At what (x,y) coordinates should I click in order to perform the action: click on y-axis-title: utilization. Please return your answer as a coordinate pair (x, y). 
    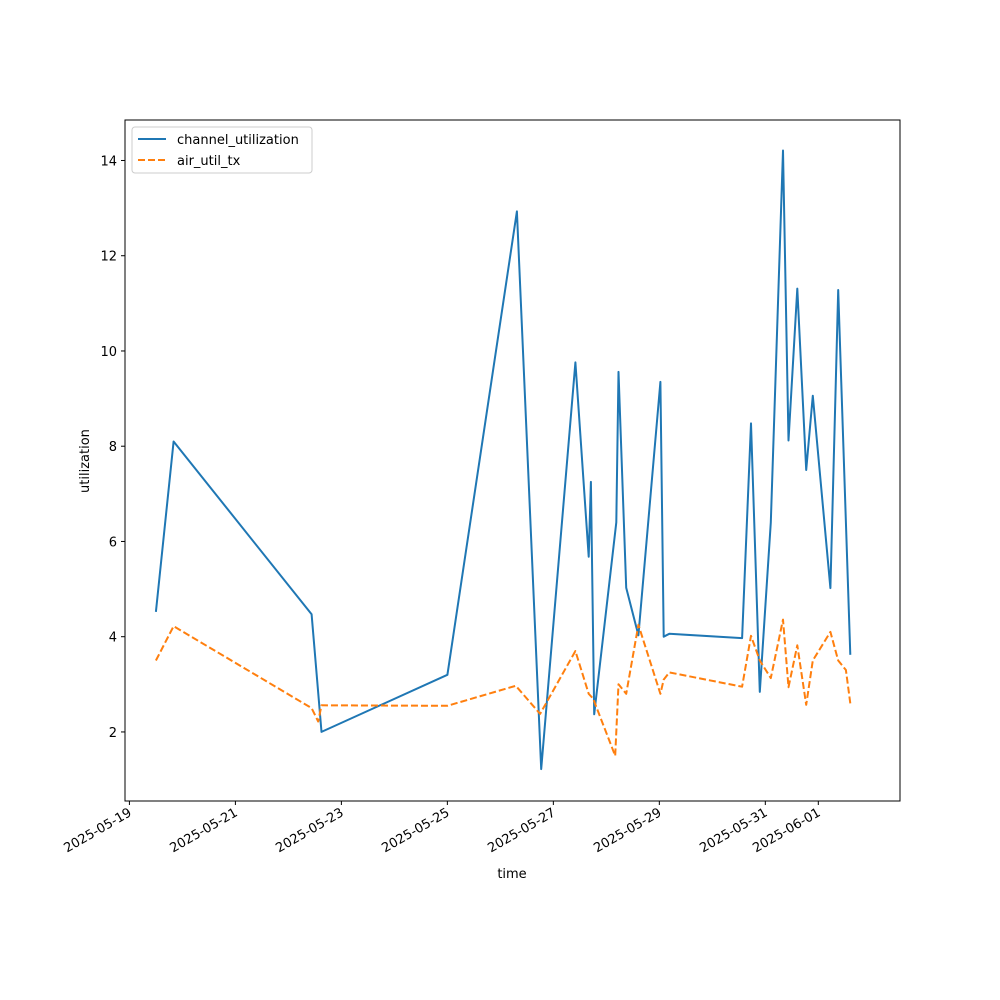
    Looking at the image, I should click on (85, 461).